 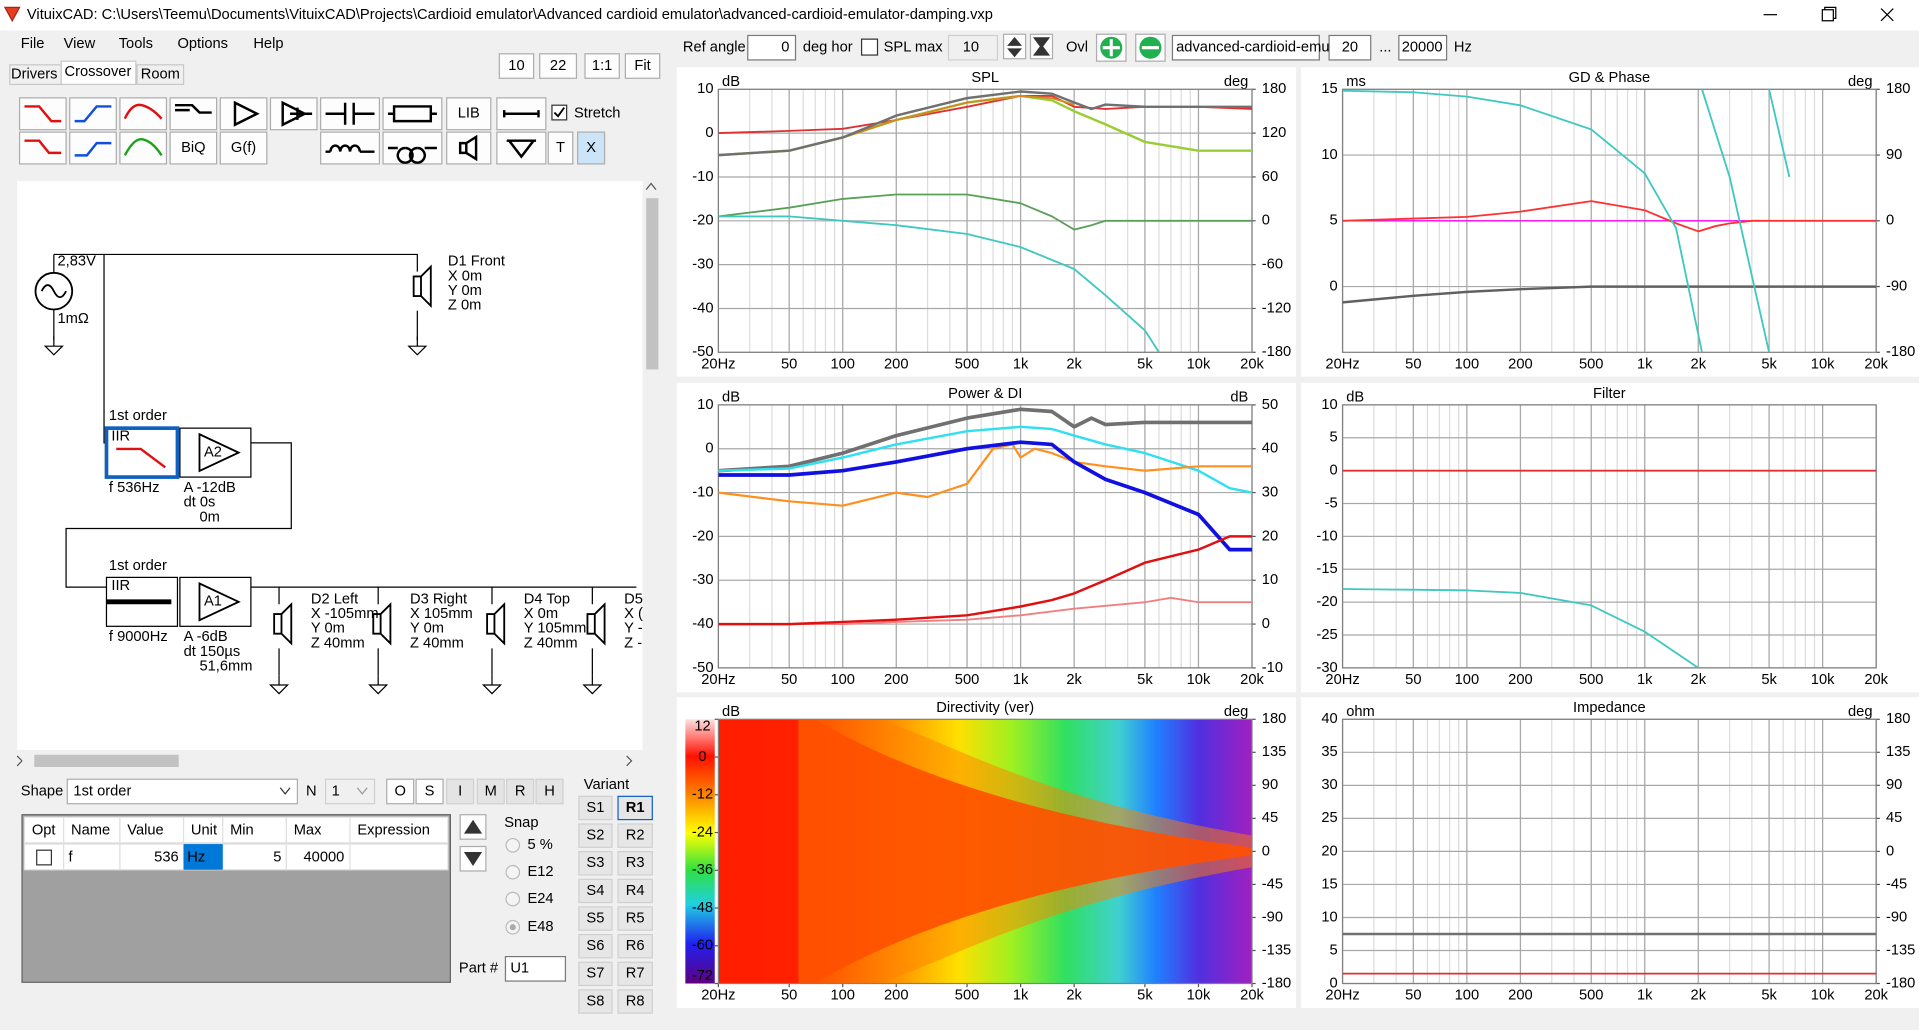 I want to click on variant-r-label: R7, so click(x=635, y=974).